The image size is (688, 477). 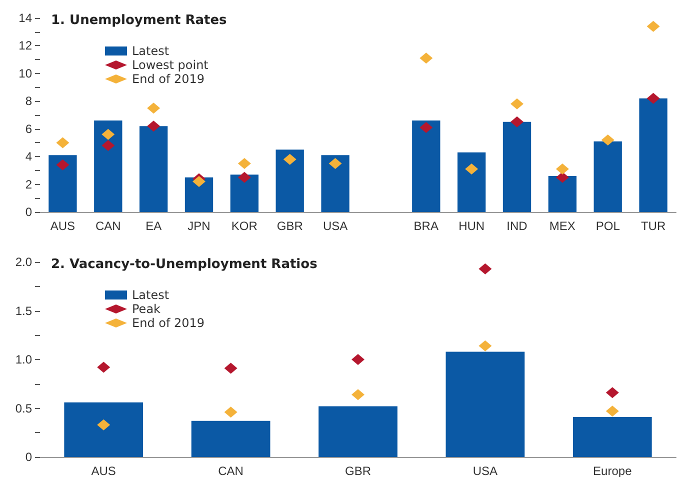 I want to click on x-tick-label: BRA, so click(x=426, y=226).